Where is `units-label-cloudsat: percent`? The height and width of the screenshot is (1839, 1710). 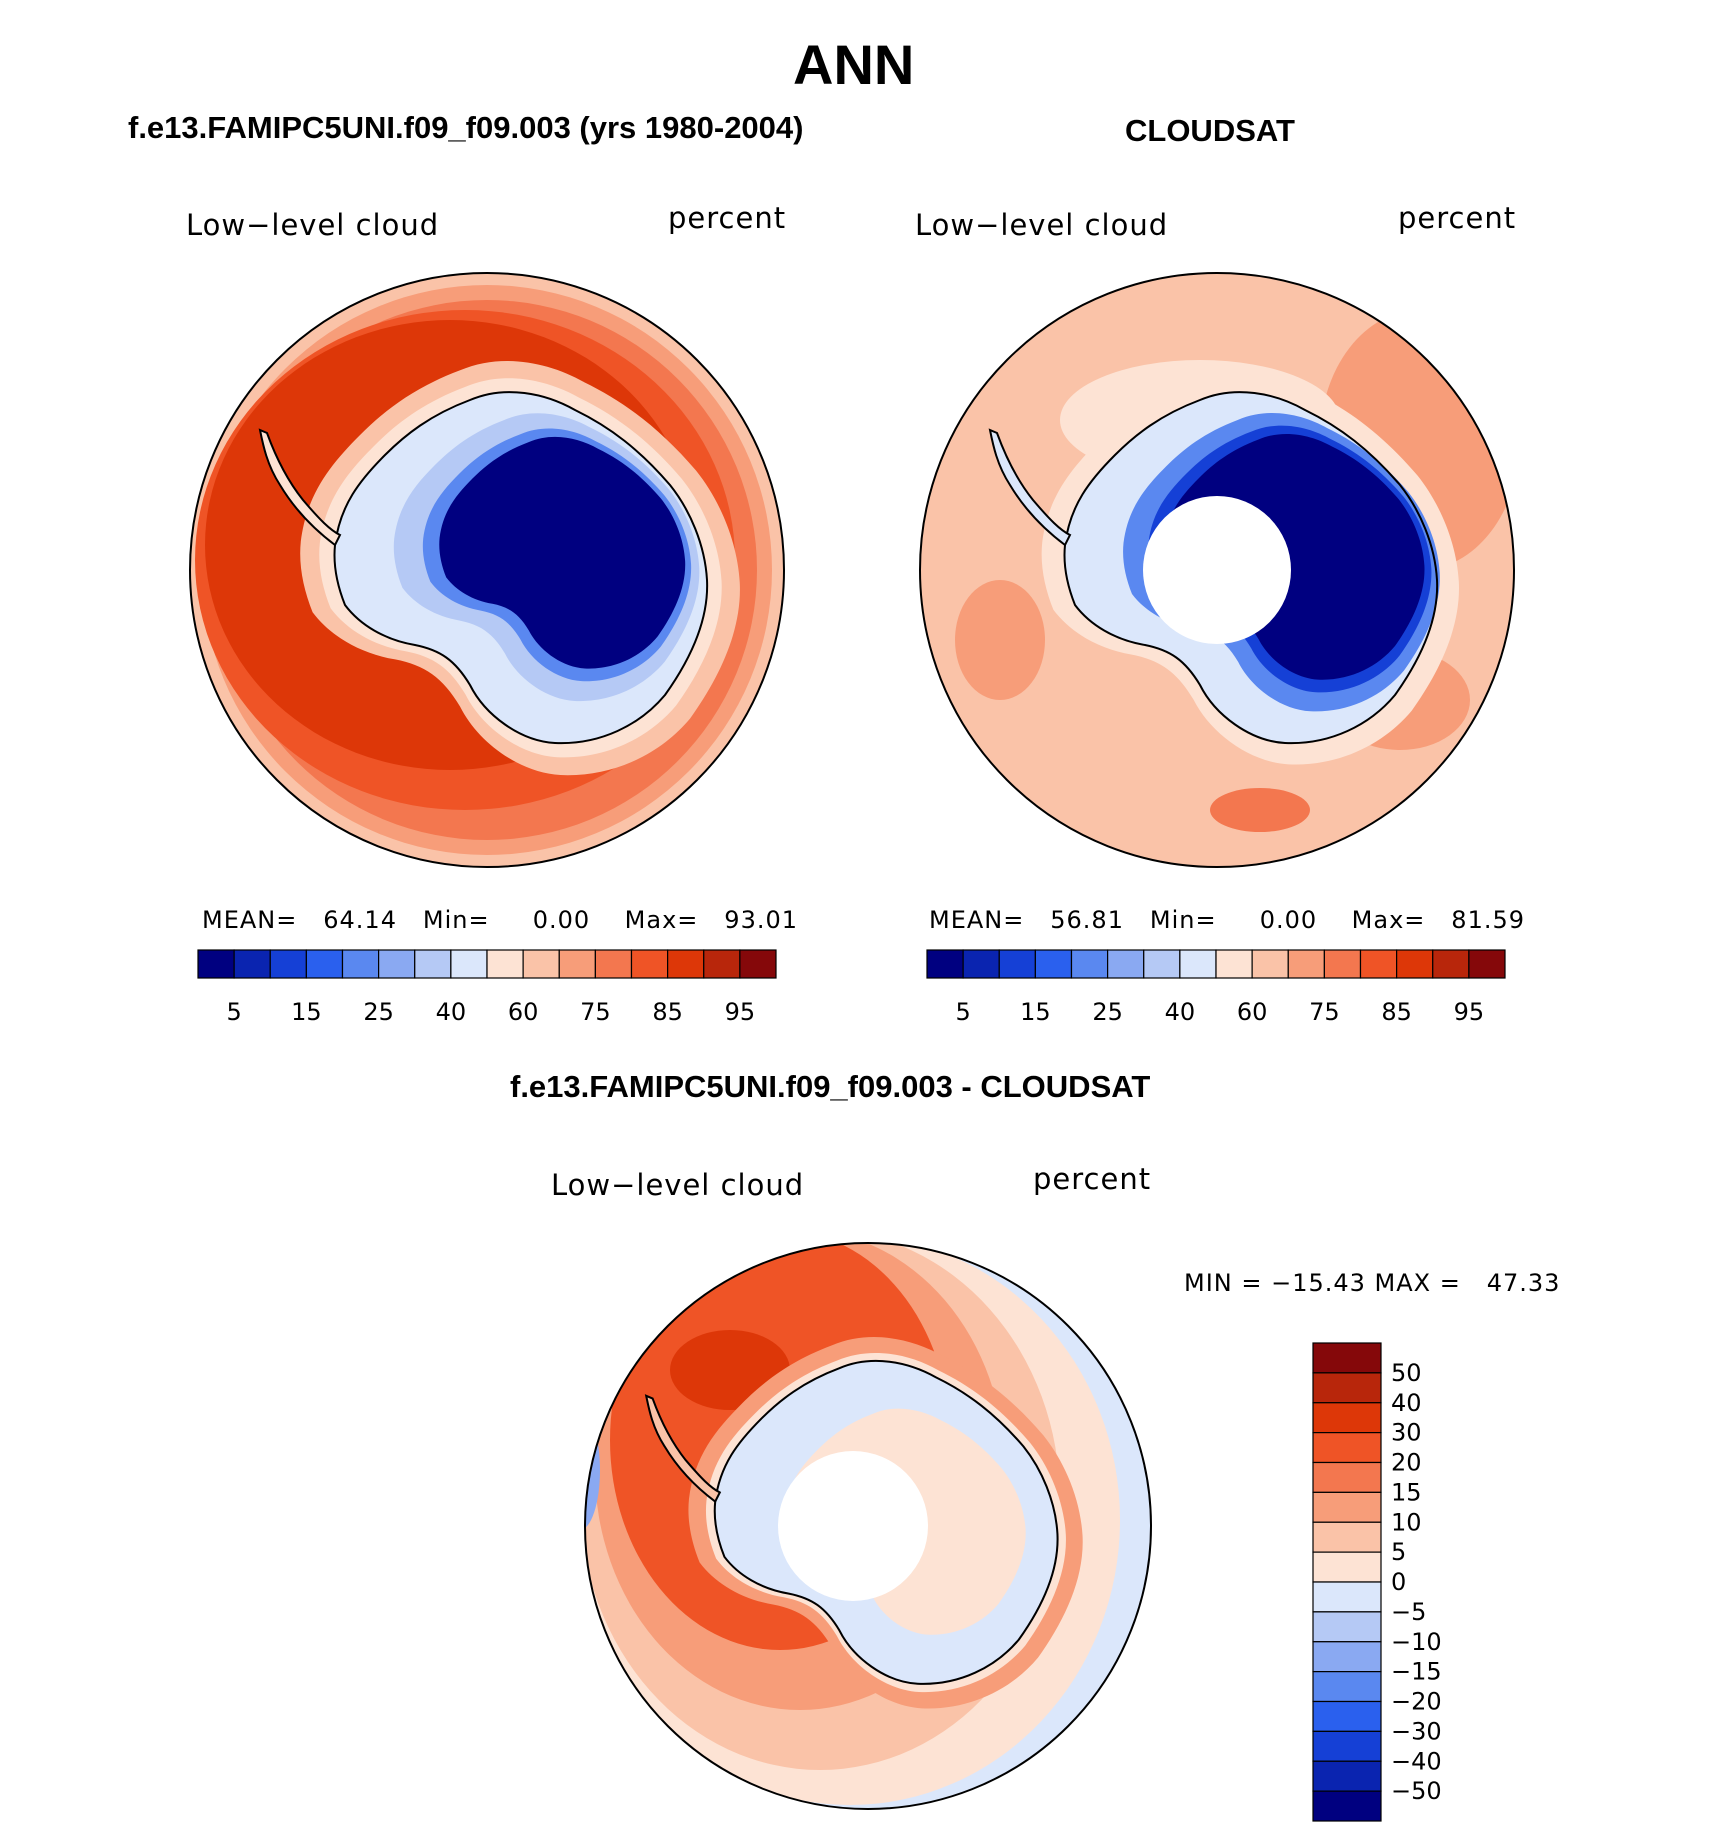 units-label-cloudsat: percent is located at coordinates (1457, 218).